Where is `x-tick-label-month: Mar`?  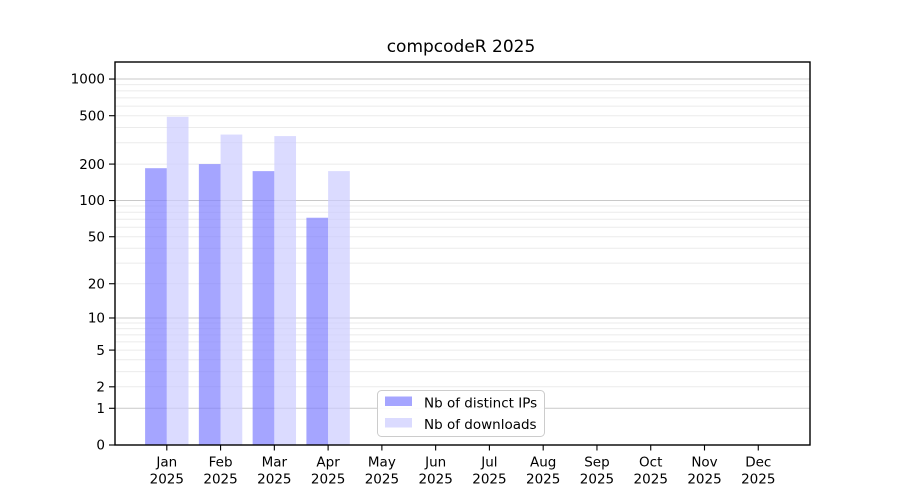
x-tick-label-month: Mar is located at coordinates (275, 463).